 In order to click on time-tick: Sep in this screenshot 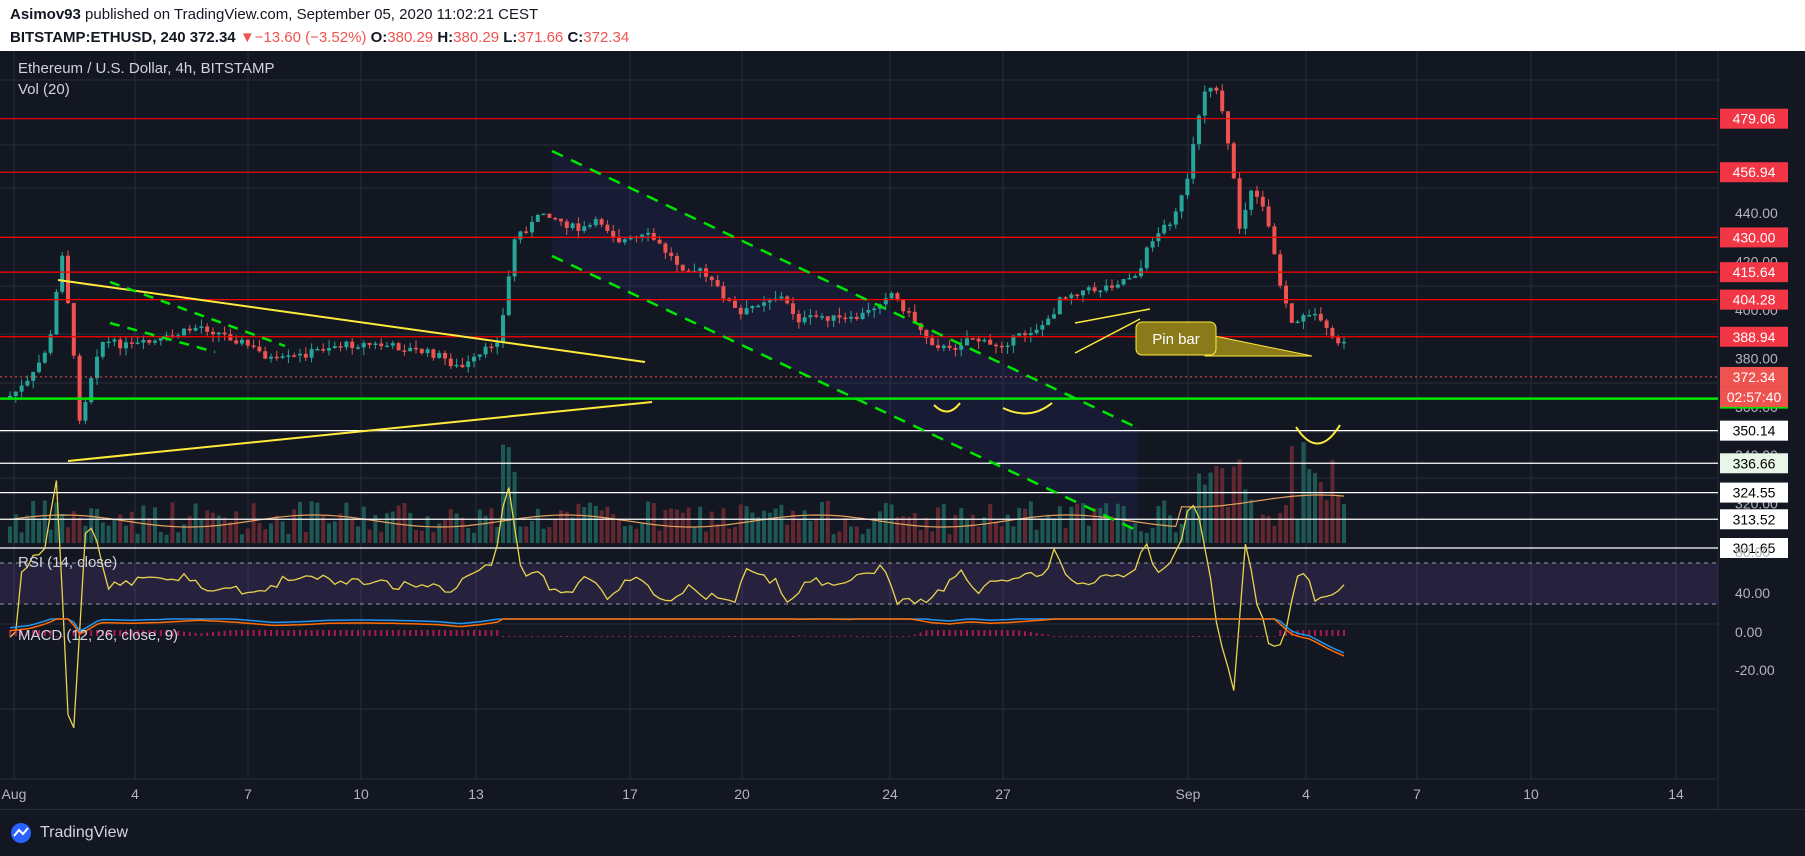, I will do `click(1188, 794)`.